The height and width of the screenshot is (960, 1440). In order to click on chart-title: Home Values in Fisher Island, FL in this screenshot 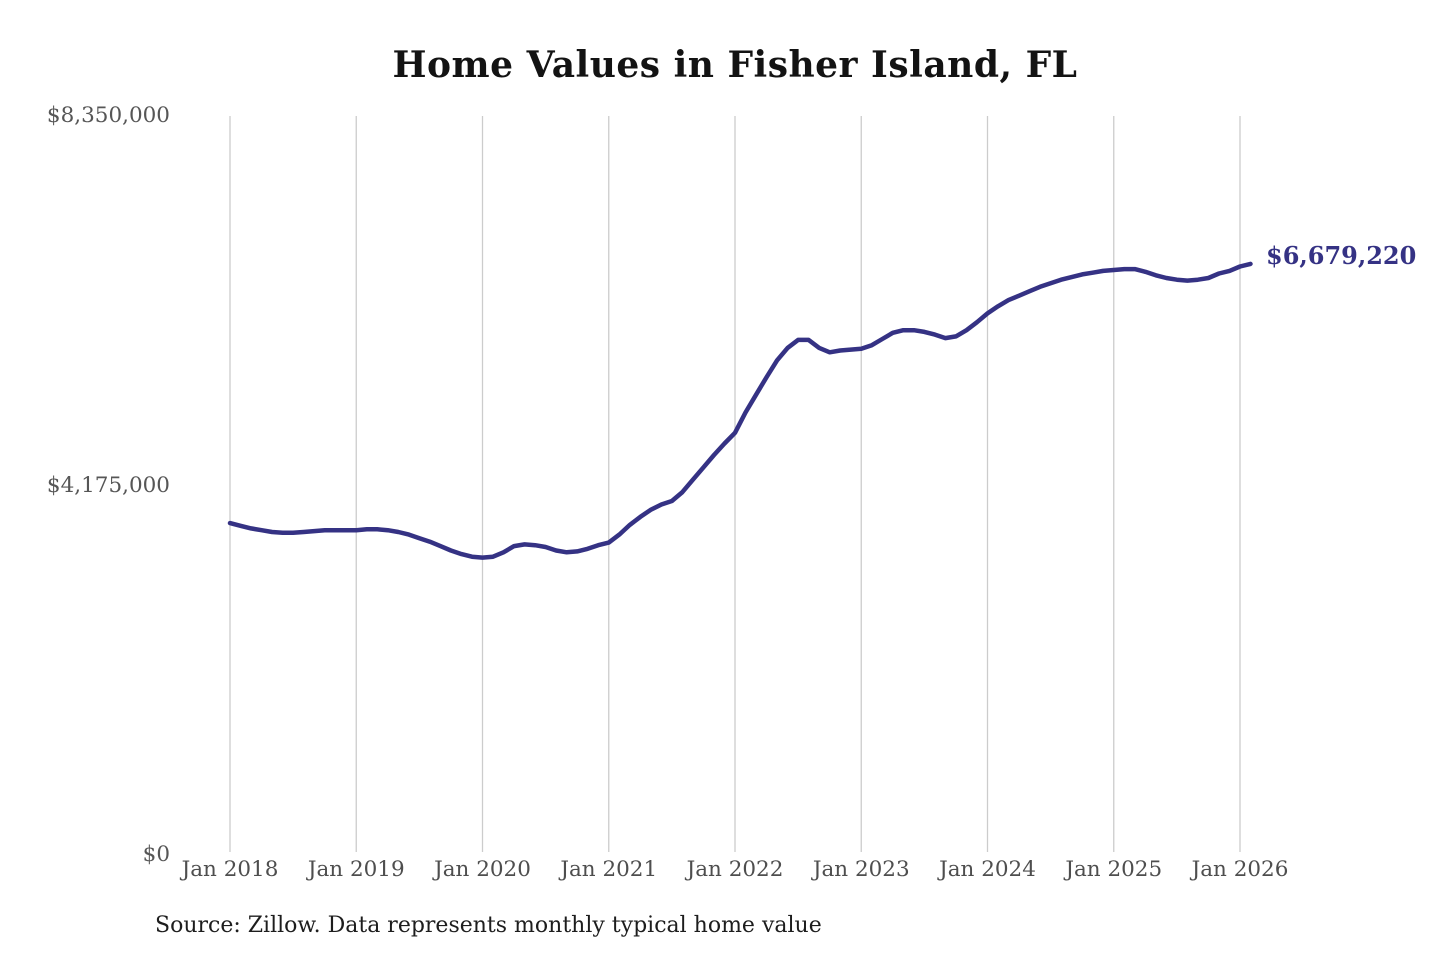, I will do `click(735, 65)`.